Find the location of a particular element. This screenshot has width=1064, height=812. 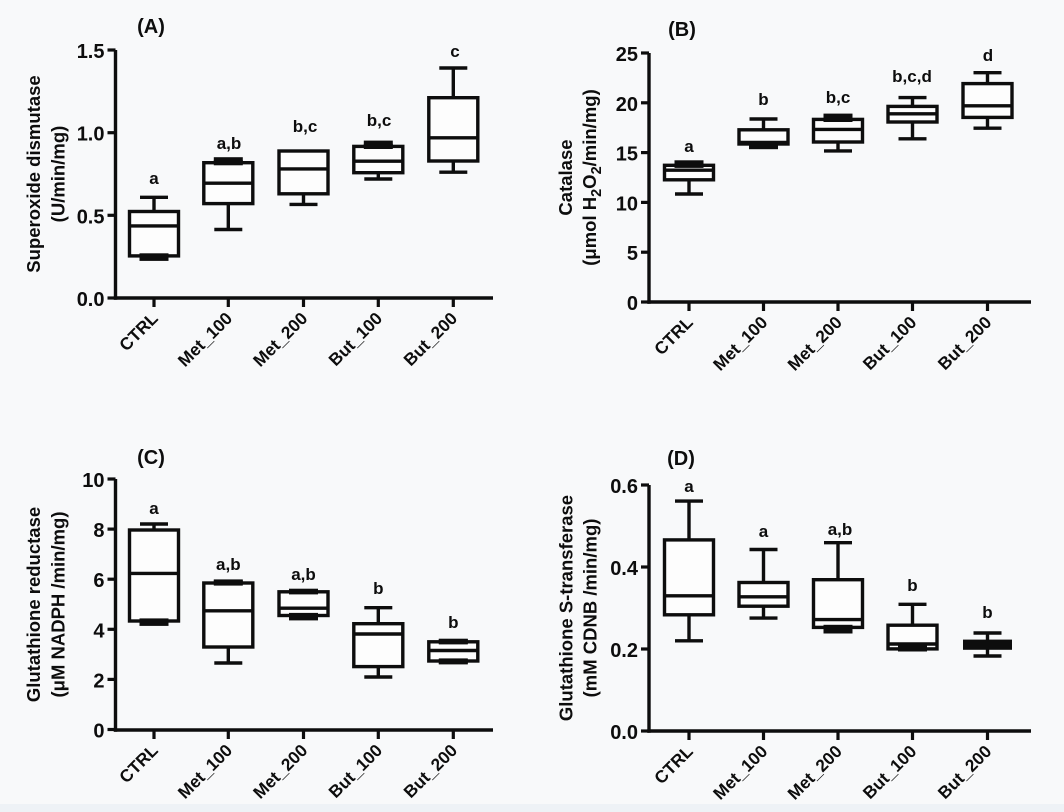

svg-text: (U/min/mg) is located at coordinates (58, 174).